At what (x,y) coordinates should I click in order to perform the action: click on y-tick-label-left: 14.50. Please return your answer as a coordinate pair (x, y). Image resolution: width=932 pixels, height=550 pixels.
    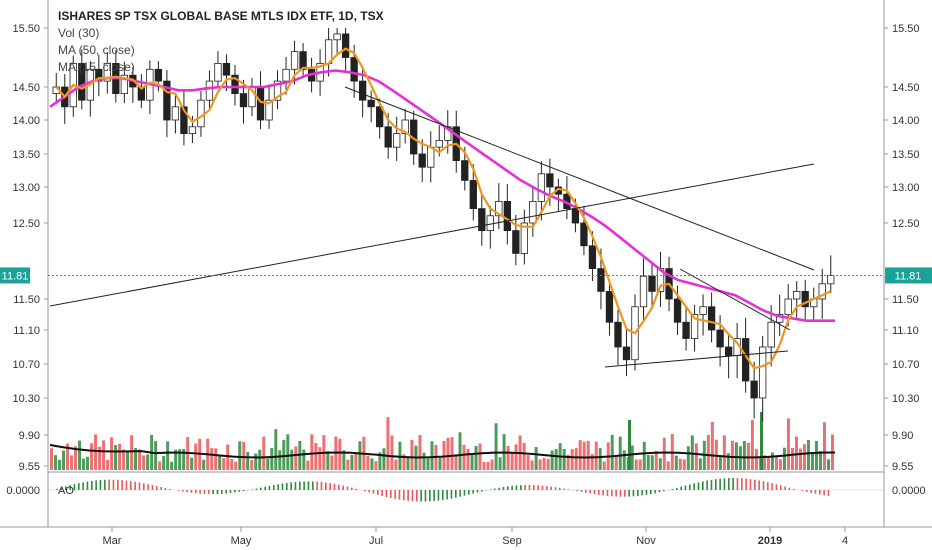
    Looking at the image, I should click on (26, 88).